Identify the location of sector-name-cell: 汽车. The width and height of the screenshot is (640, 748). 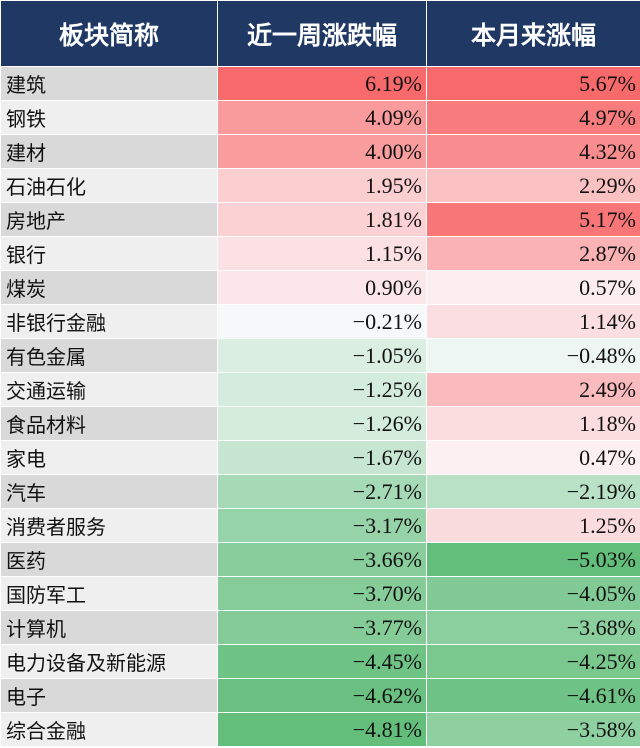
(109, 491).